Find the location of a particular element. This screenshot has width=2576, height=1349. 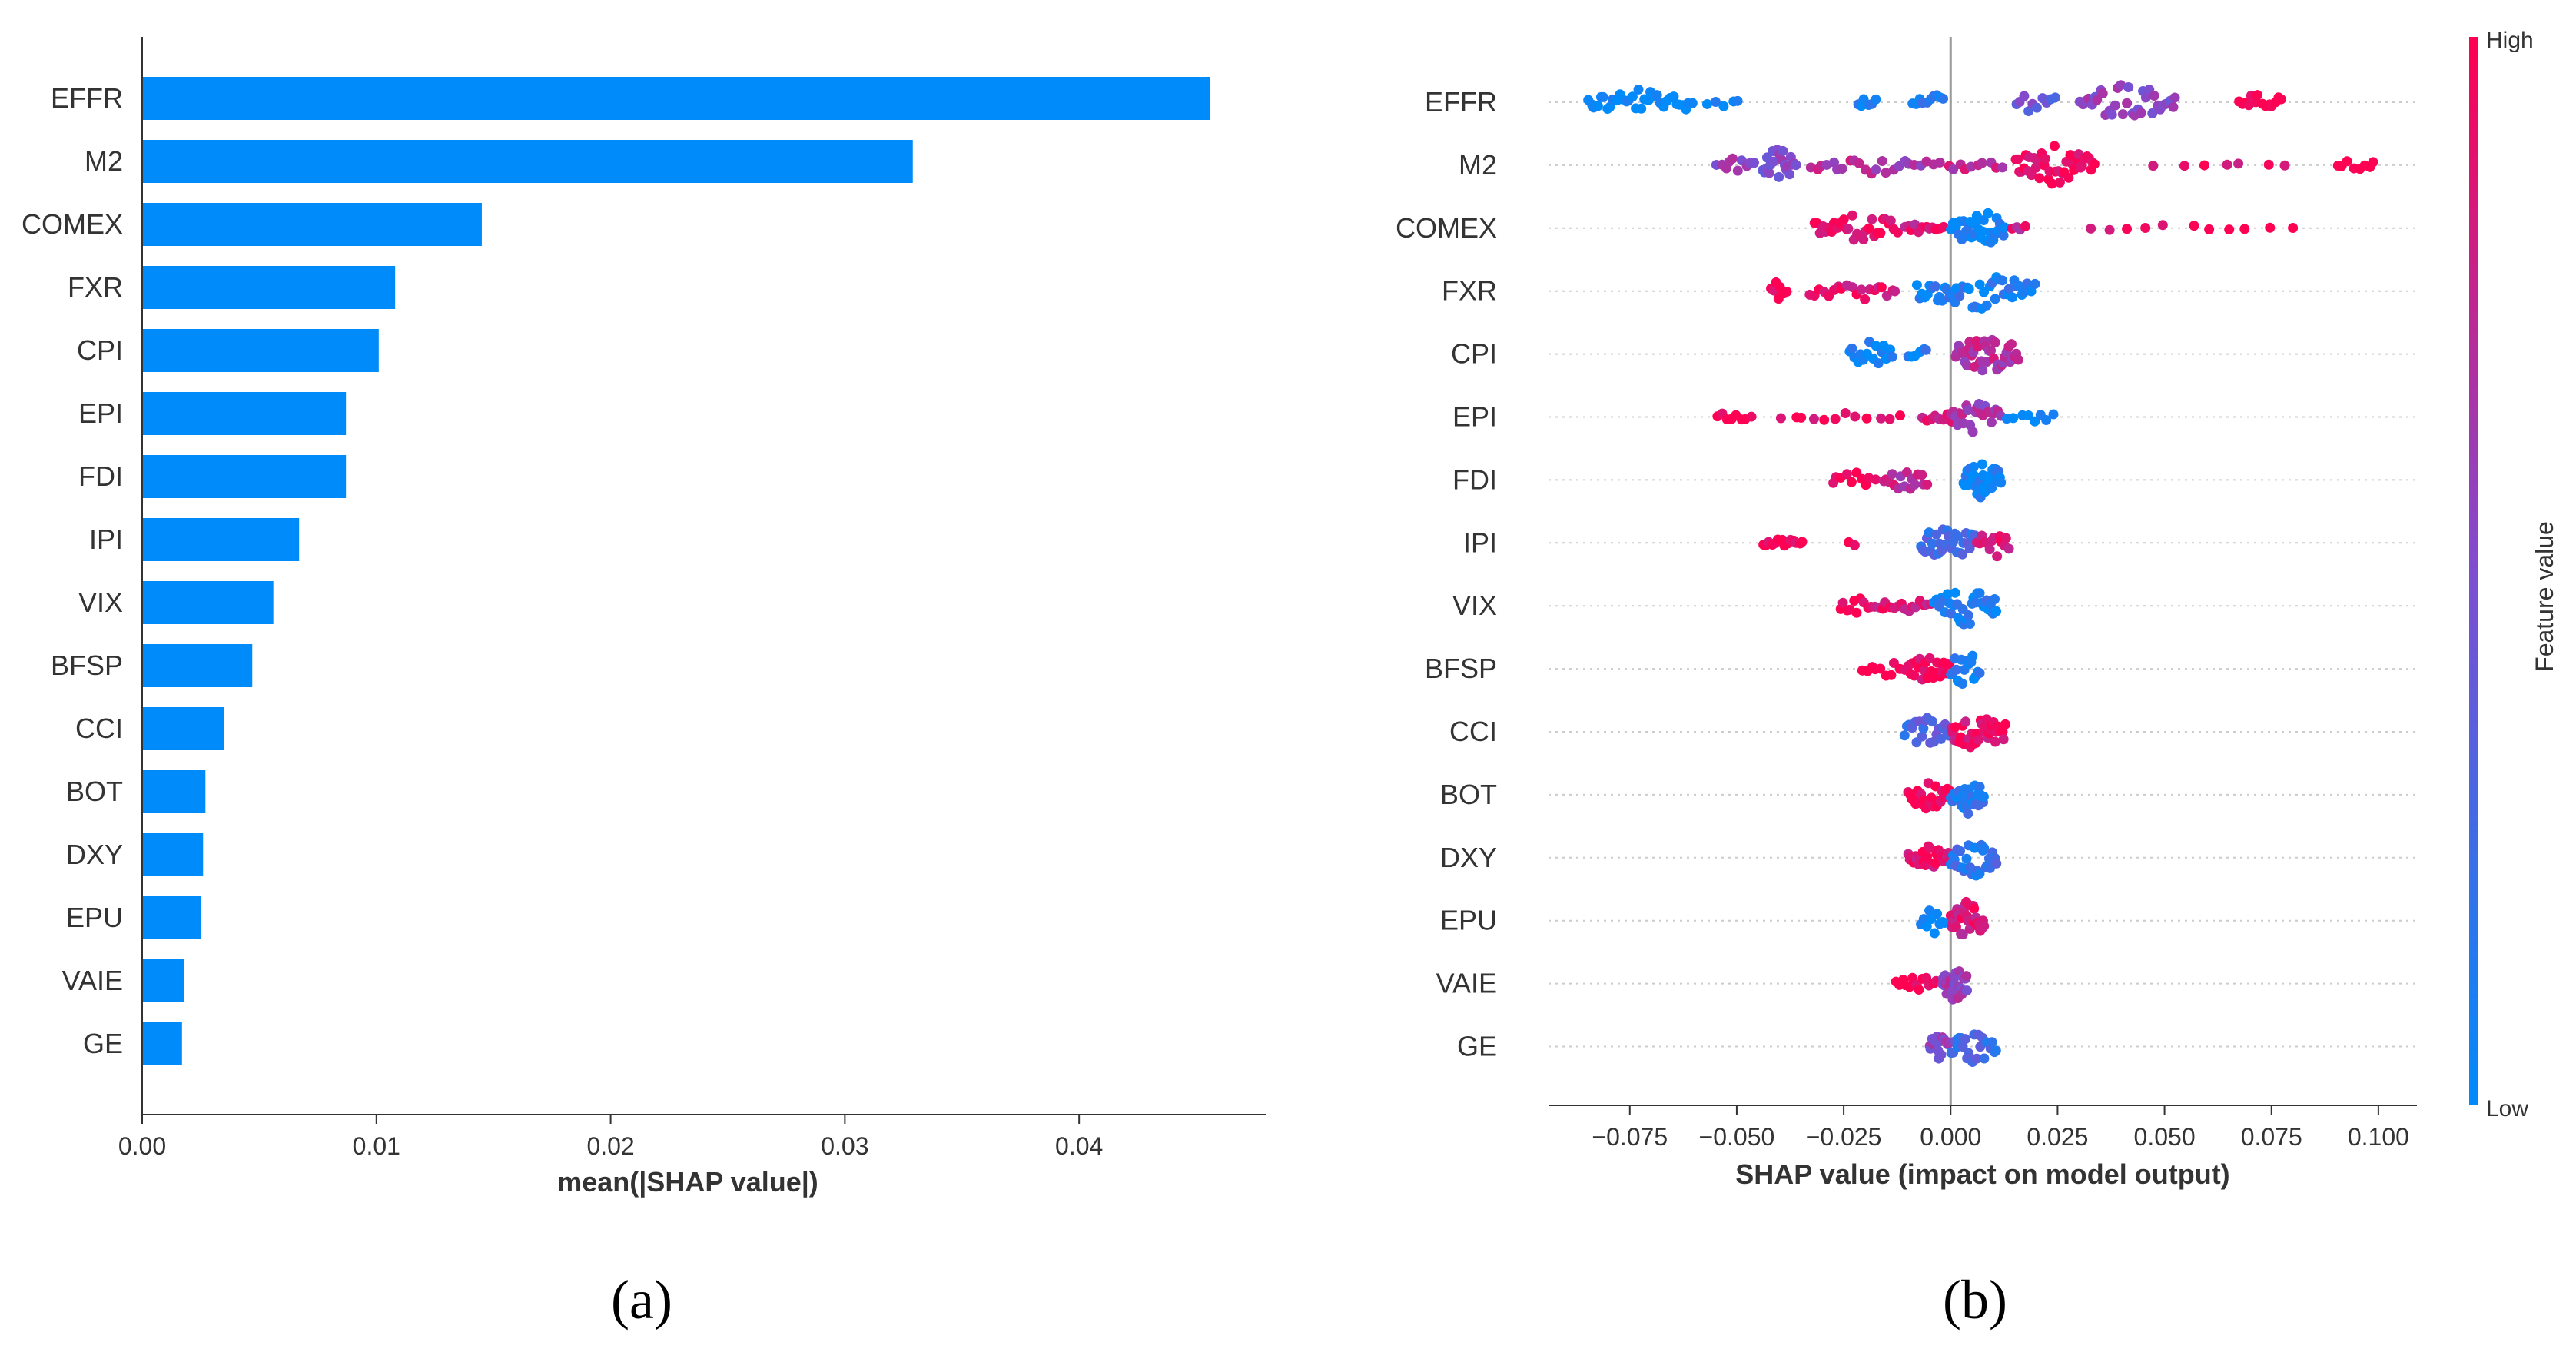

y-label-epi: EPI is located at coordinates (1474, 417).